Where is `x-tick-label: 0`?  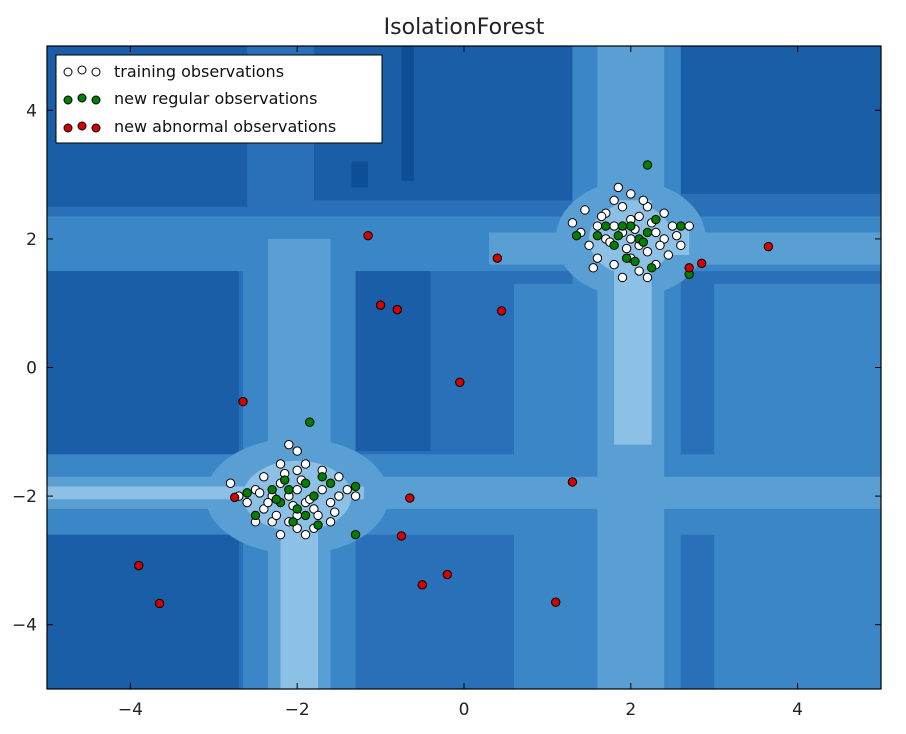
x-tick-label: 0 is located at coordinates (464, 710).